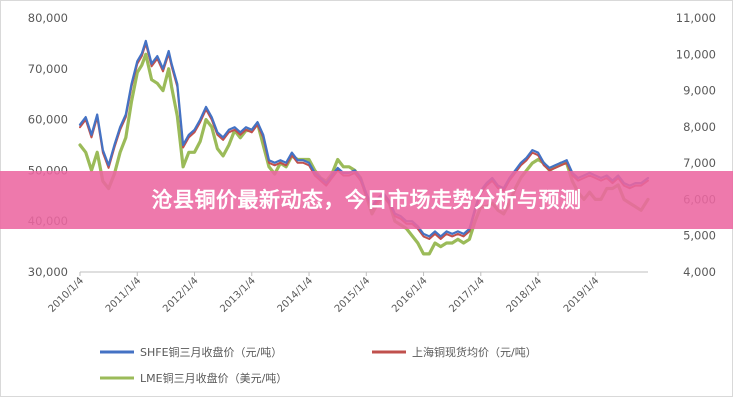 The image size is (733, 400). What do you see at coordinates (699, 127) in the screenshot?
I see `right-tick-label: 8,000` at bounding box center [699, 127].